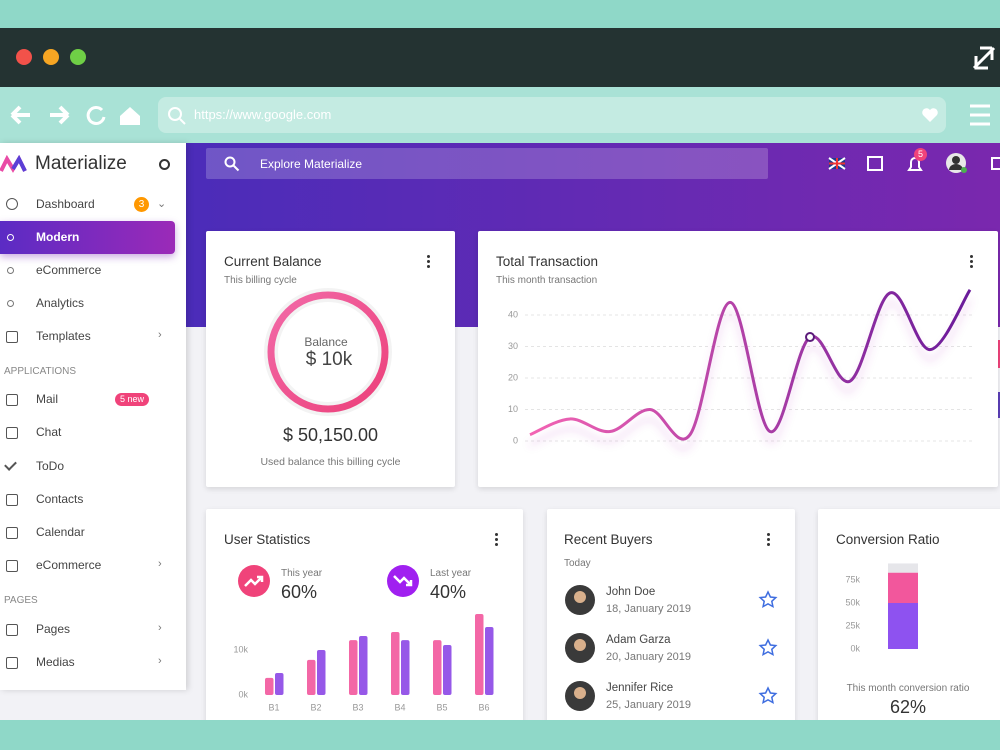 The height and width of the screenshot is (750, 1000). Describe the element at coordinates (631, 592) in the screenshot. I see `buyer-name: John Doe` at that location.